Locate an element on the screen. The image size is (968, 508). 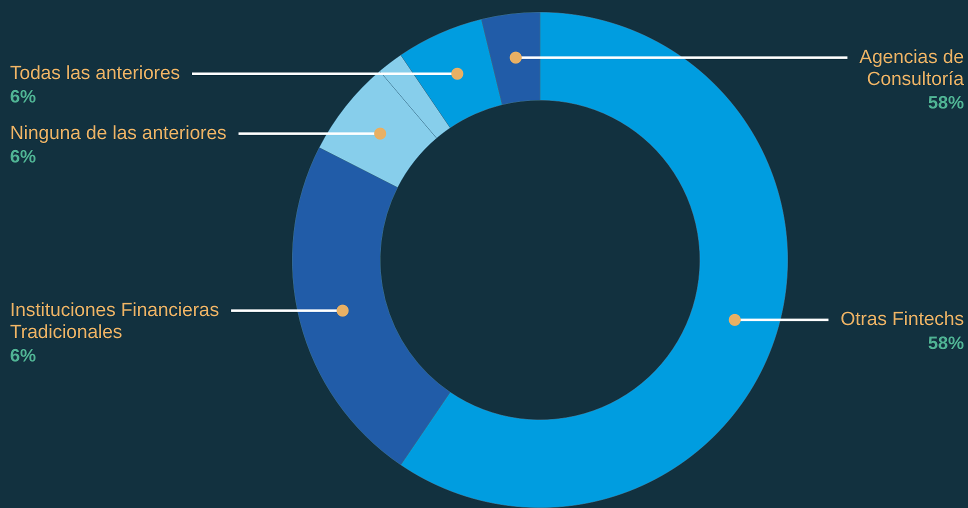
slice-label: Agencias de Consultoría is located at coordinates (911, 68).